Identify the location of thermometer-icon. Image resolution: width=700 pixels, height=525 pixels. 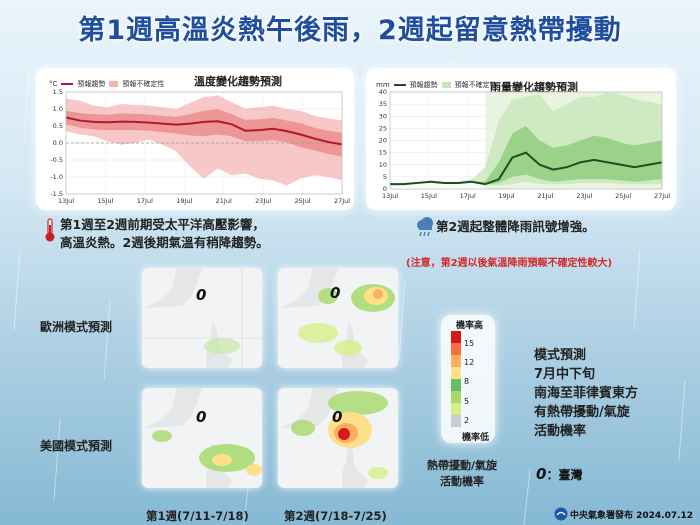
(50, 230).